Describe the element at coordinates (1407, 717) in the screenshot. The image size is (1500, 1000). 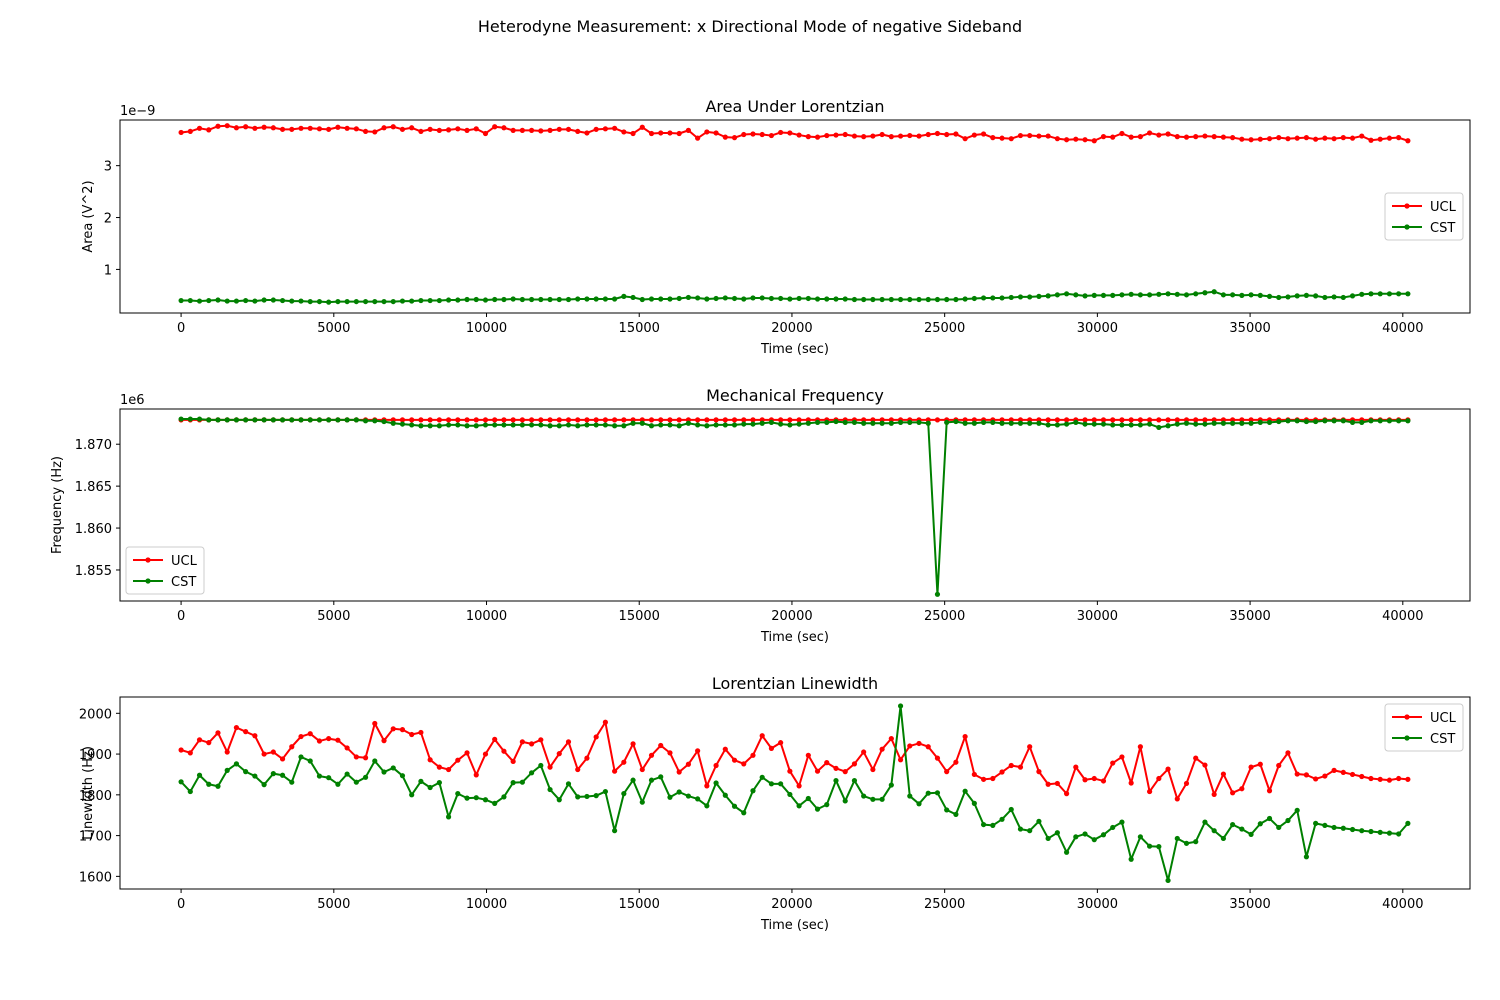
I see `legend-marker-ucl` at that location.